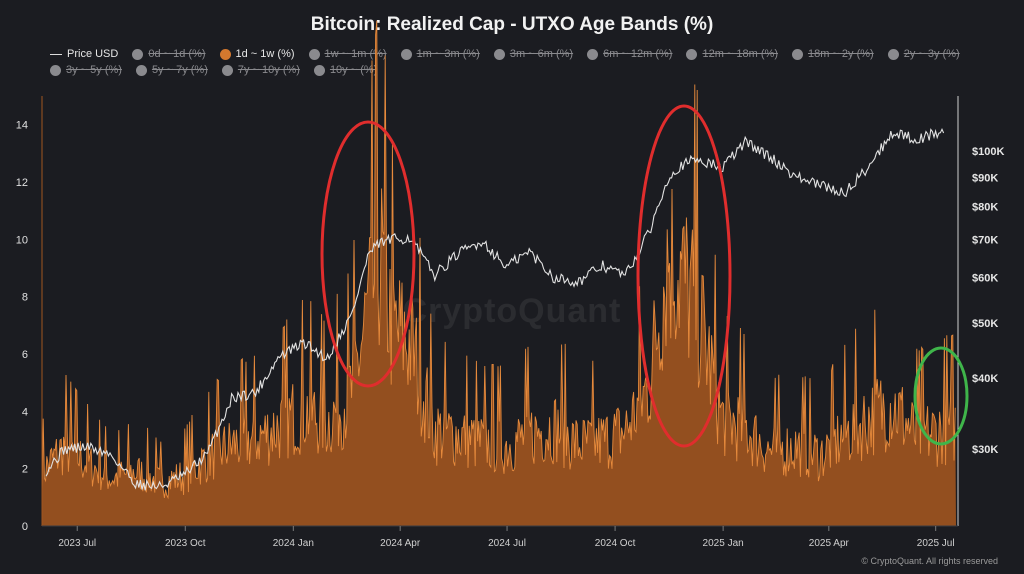 The width and height of the screenshot is (1024, 574). What do you see at coordinates (985, 241) in the screenshot?
I see `y-right-tick-label: $70K` at bounding box center [985, 241].